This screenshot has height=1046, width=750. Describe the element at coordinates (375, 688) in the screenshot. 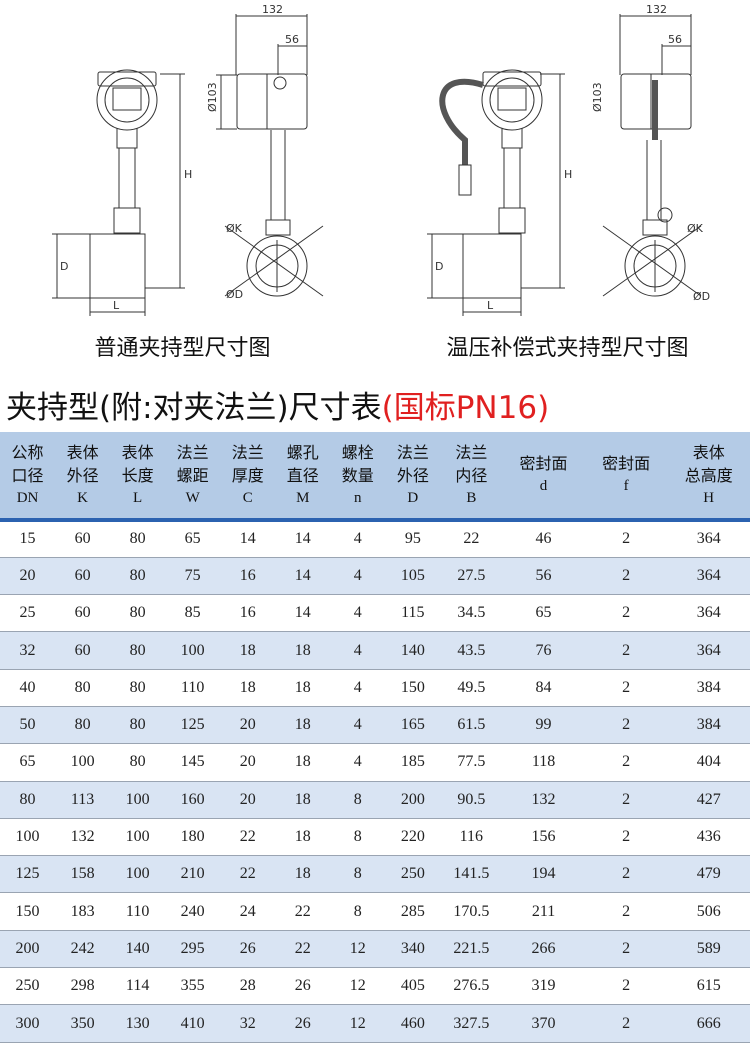

I see `table-row: 40 80 80 110 18 18 4 150 49.5 84 2 384` at that location.